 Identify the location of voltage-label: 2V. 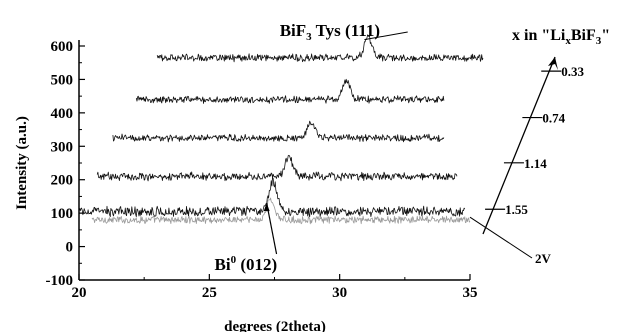
(543, 258).